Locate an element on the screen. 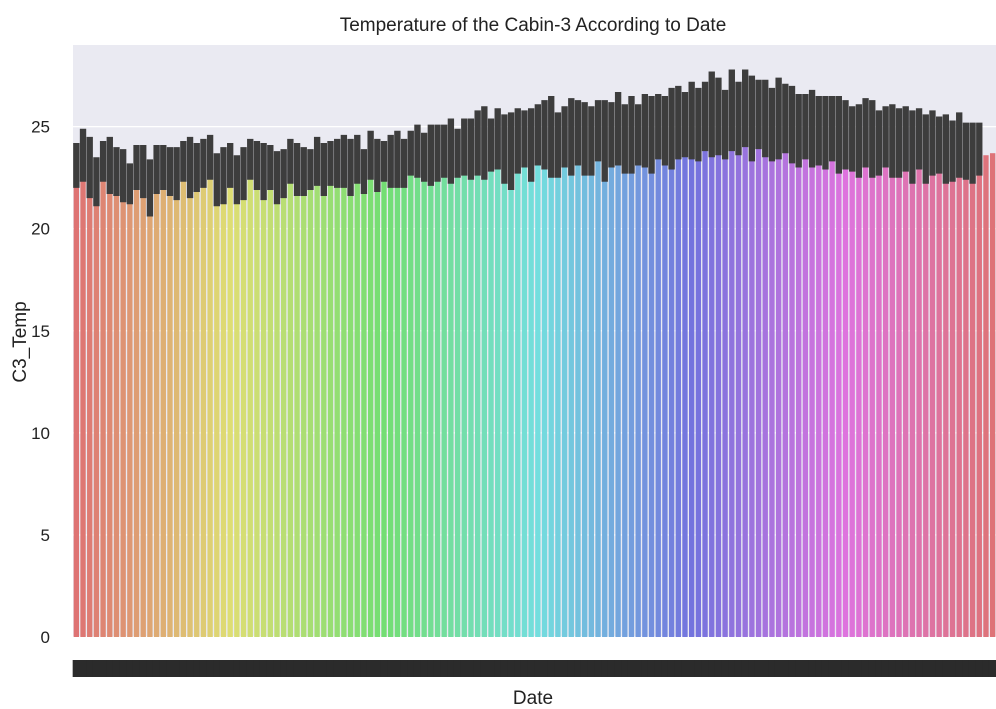  x-axis-ticks is located at coordinates (534, 668).